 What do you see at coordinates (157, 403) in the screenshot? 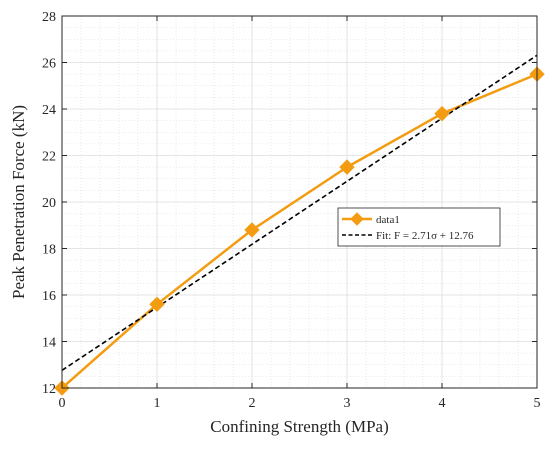
I see `x-tick-label: 1` at bounding box center [157, 403].